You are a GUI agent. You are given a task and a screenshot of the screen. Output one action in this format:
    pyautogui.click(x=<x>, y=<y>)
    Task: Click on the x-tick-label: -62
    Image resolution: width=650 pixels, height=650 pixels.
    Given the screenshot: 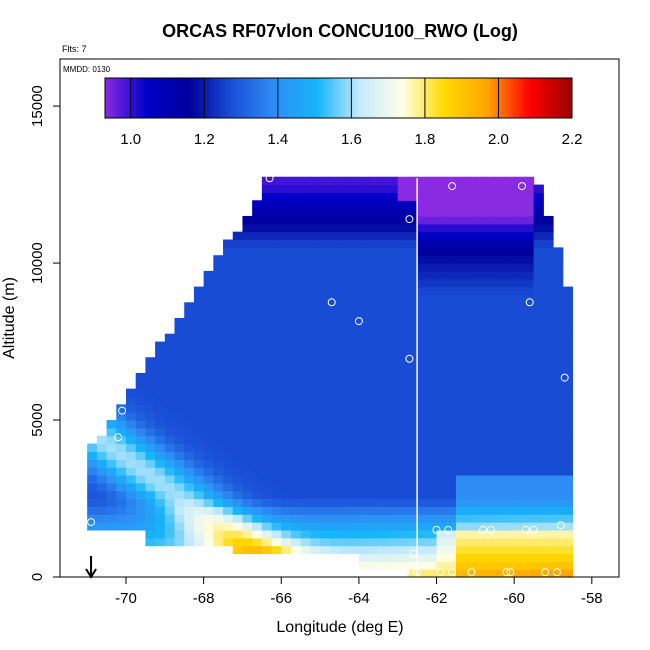 What is the action you would take?
    pyautogui.click(x=437, y=598)
    